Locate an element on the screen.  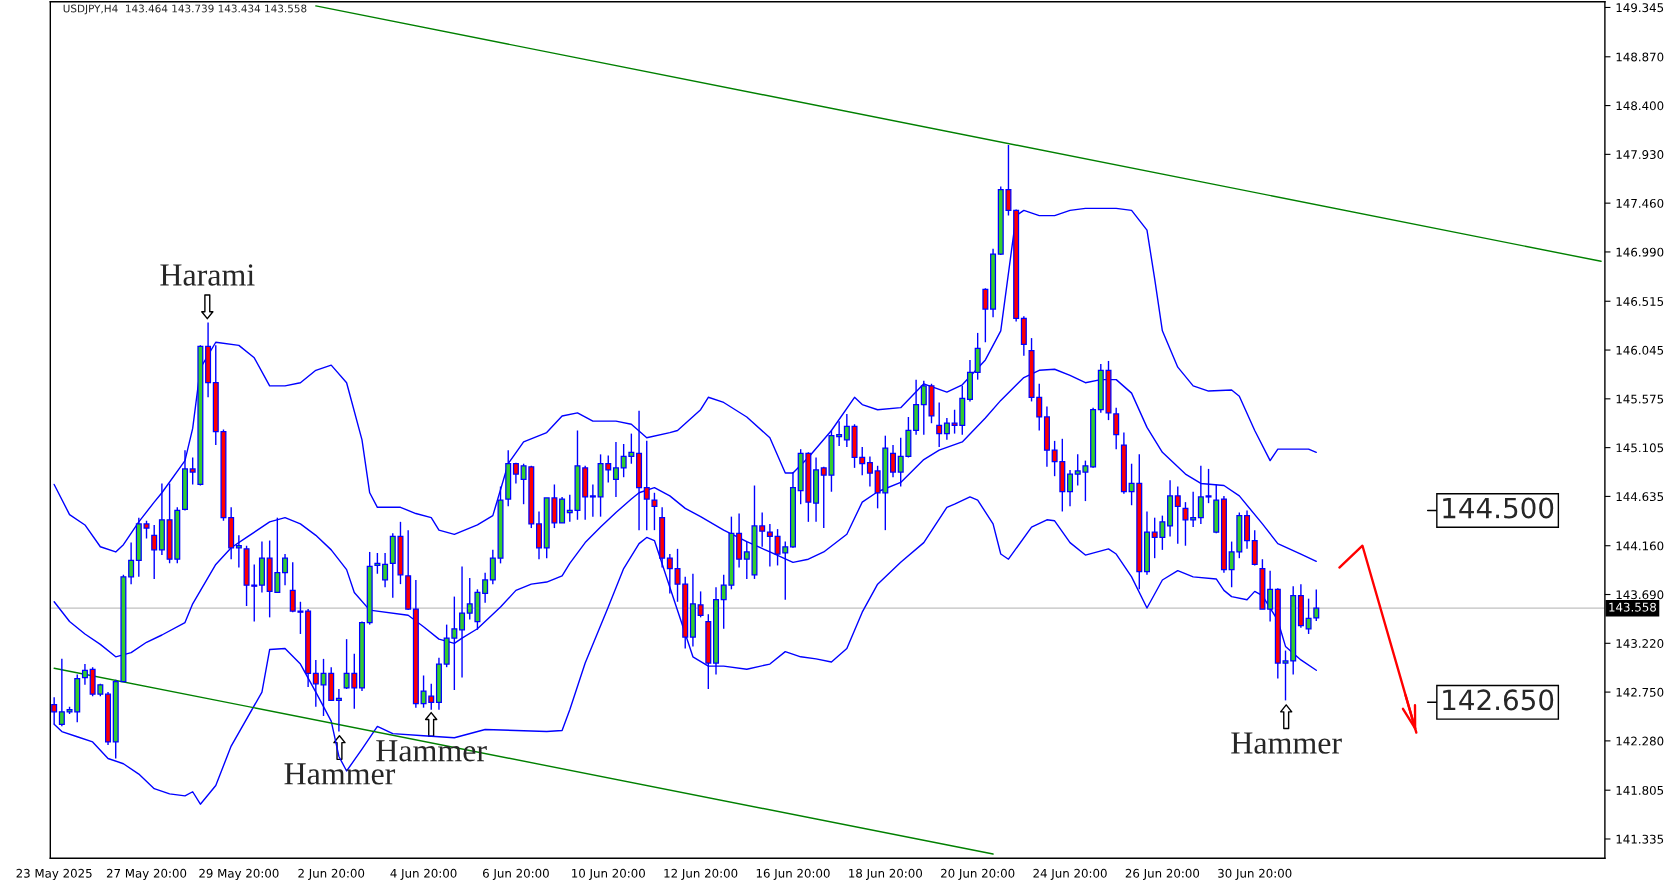
y-tick-label: 148.870 is located at coordinates (1640, 57).